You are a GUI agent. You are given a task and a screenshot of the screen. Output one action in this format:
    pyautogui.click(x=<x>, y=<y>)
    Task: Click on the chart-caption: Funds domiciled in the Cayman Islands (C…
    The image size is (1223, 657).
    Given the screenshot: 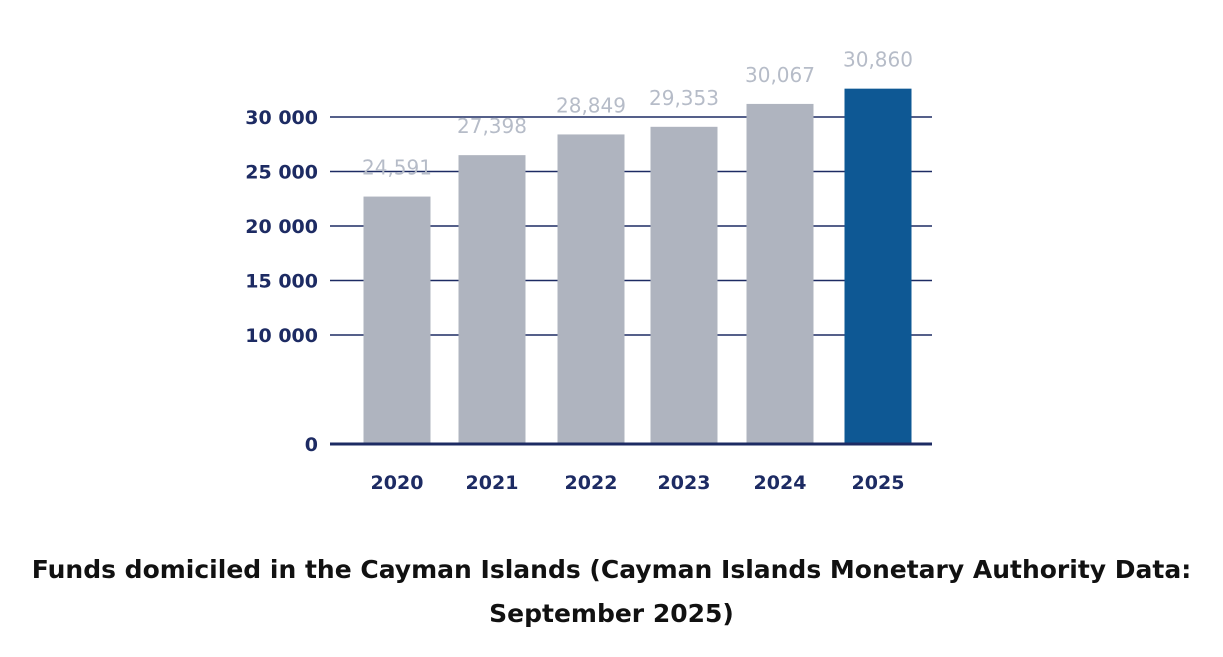 What is the action you would take?
    pyautogui.click(x=611, y=591)
    